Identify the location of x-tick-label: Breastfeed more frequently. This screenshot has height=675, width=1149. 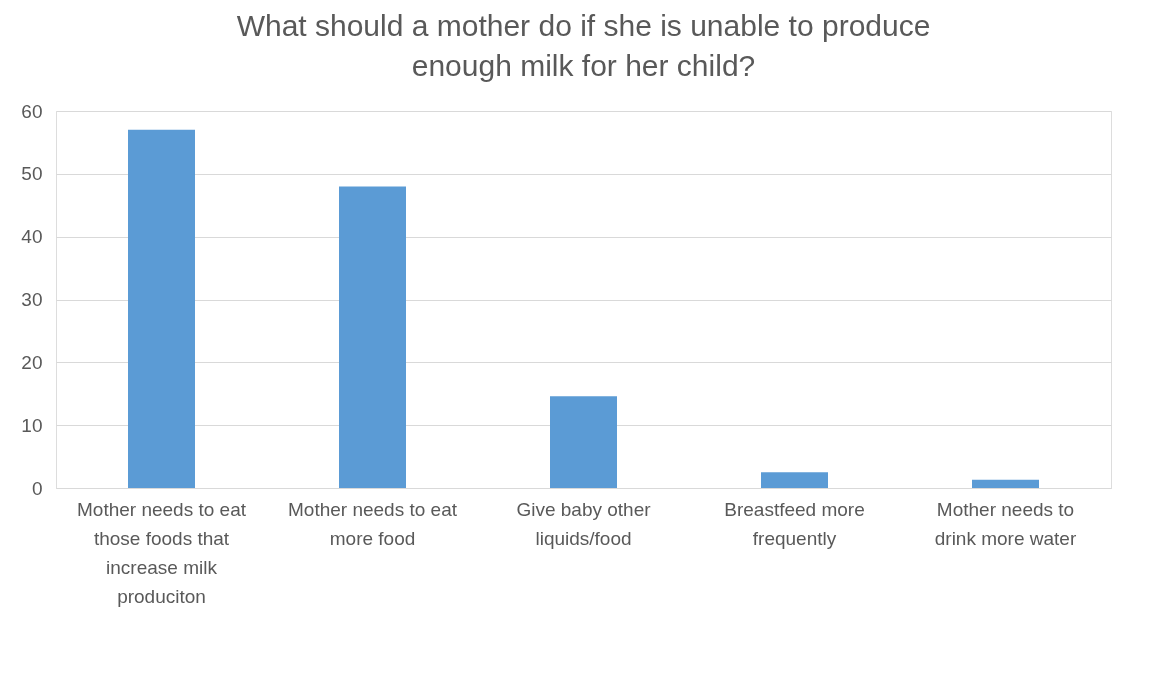
(794, 523).